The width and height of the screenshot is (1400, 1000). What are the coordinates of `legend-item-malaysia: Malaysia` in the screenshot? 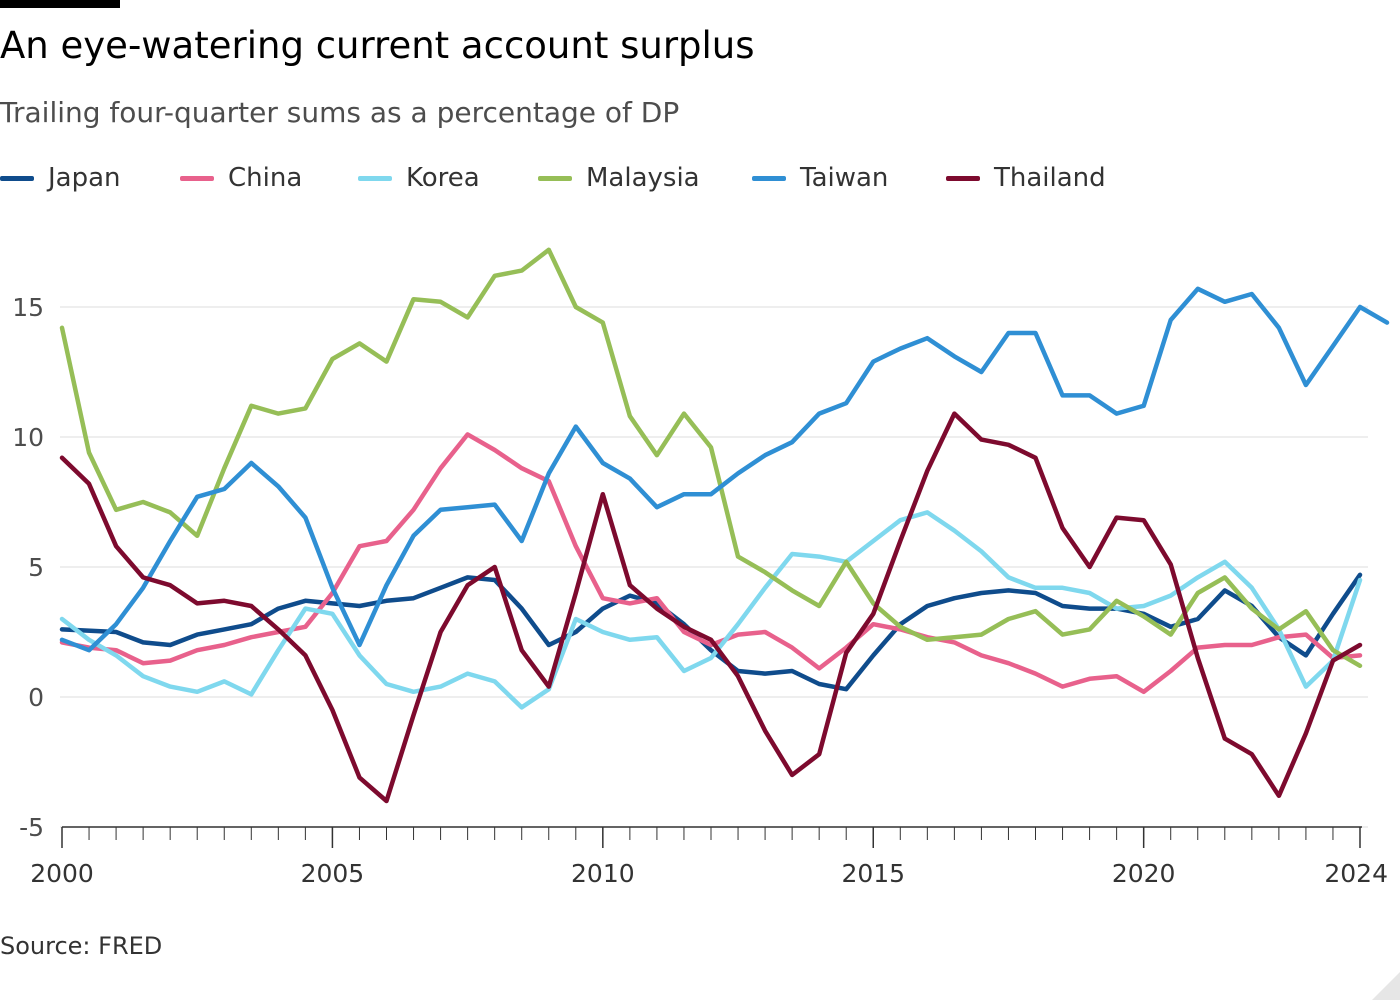 It's located at (619, 178).